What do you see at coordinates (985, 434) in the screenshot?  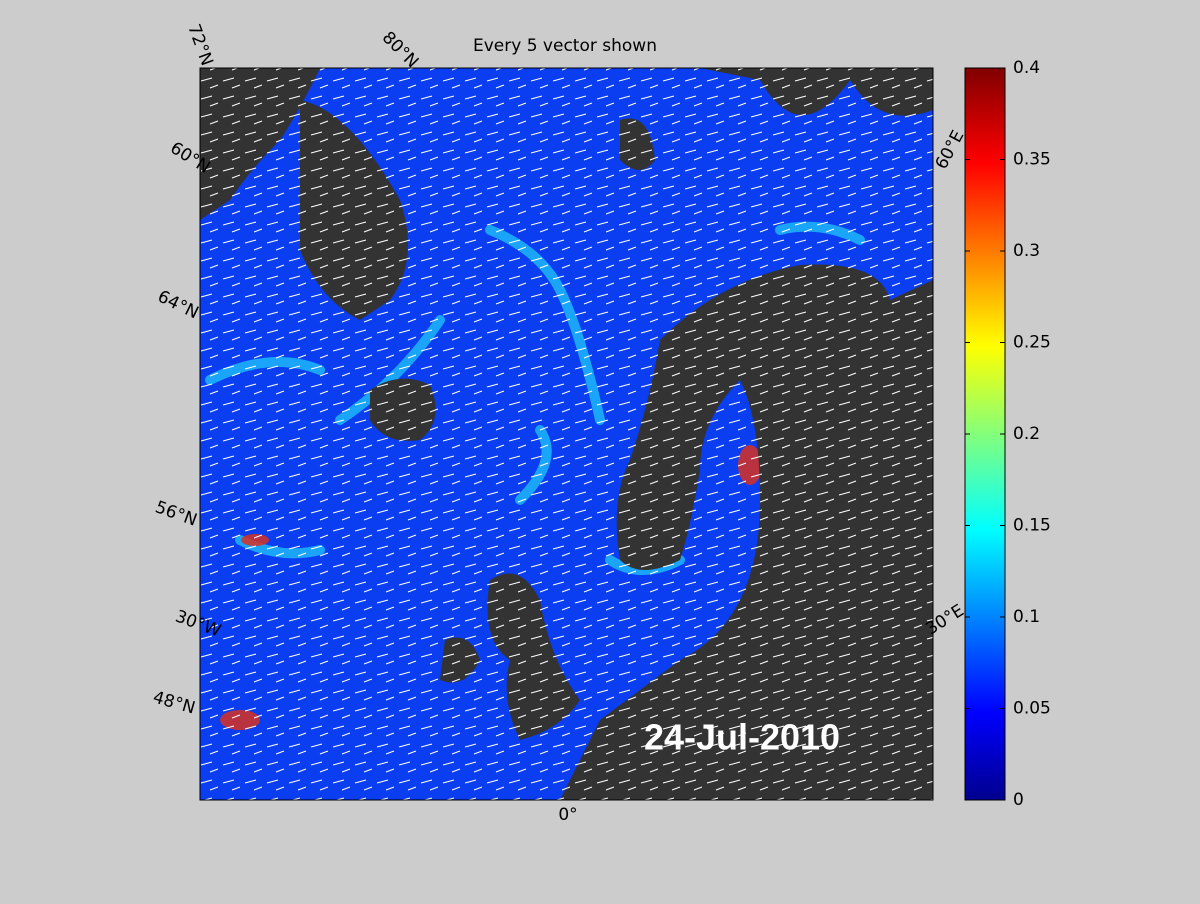 I see `colorbar` at bounding box center [985, 434].